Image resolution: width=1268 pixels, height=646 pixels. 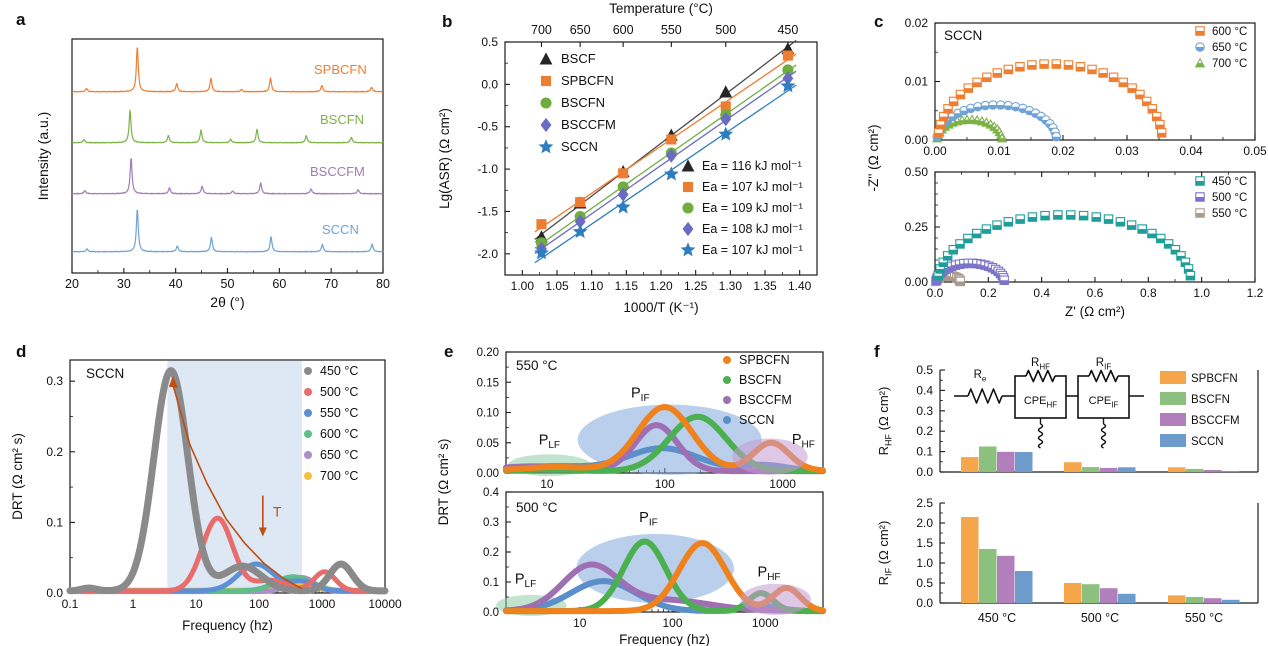 I want to click on drt-curve-450 °C, so click(x=227, y=481).